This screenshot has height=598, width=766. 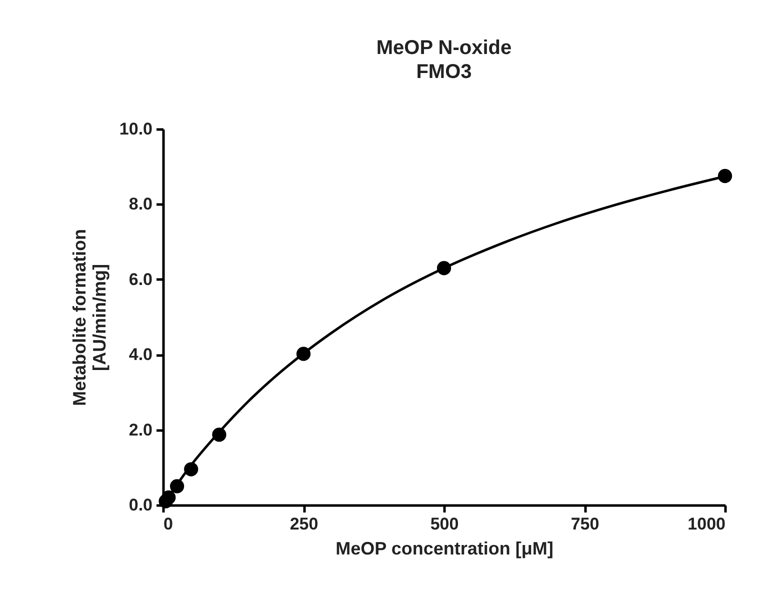 I want to click on x-tick-label: 250, so click(x=304, y=524).